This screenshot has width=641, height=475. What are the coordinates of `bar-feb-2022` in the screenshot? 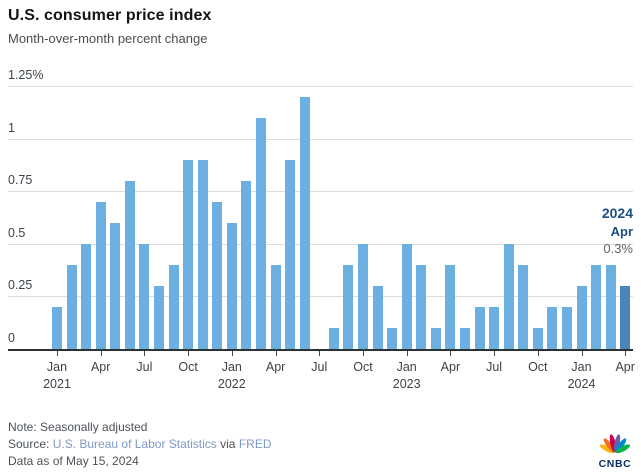 It's located at (246, 264).